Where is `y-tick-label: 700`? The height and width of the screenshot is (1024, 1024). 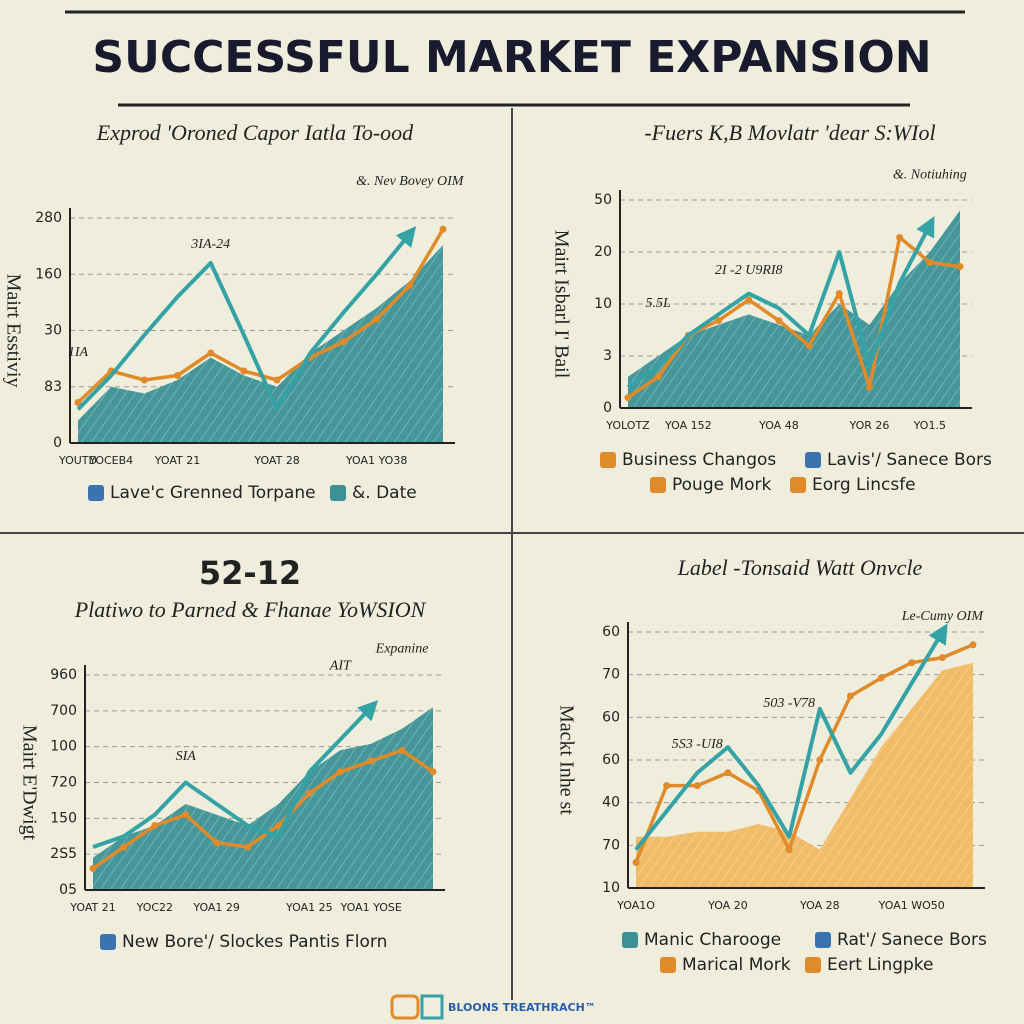 y-tick-label: 700 is located at coordinates (63, 711).